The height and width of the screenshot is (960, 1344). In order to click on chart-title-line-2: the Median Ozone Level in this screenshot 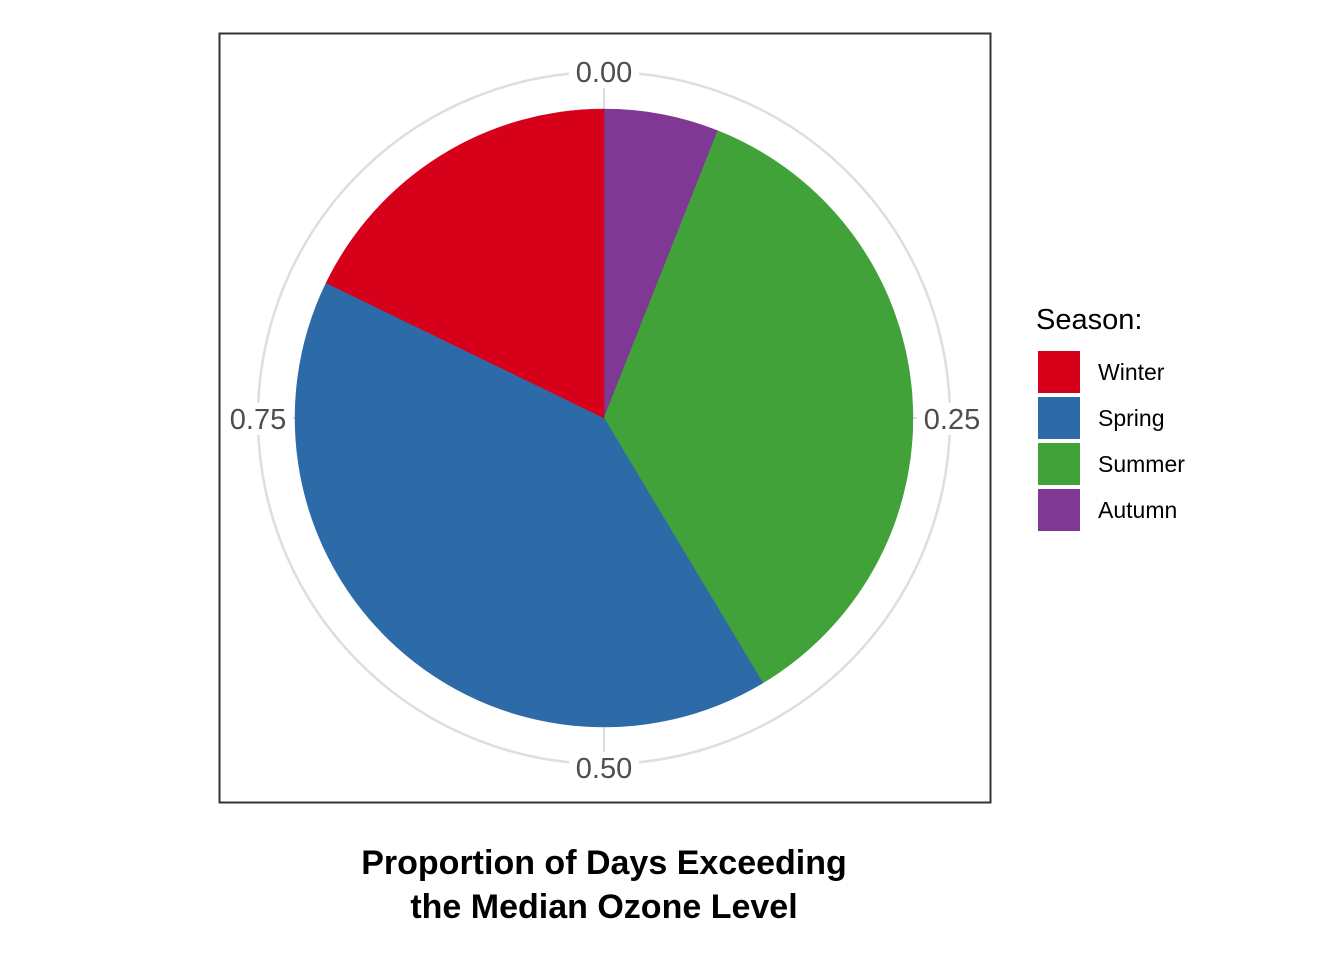, I will do `click(603, 907)`.